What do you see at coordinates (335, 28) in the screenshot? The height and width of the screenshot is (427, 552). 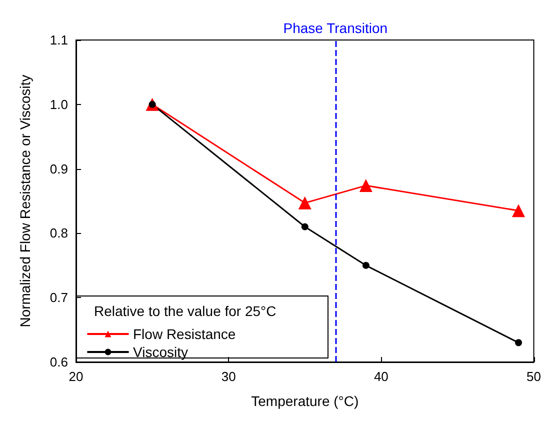 I see `ref-line-label: Phase Transition` at bounding box center [335, 28].